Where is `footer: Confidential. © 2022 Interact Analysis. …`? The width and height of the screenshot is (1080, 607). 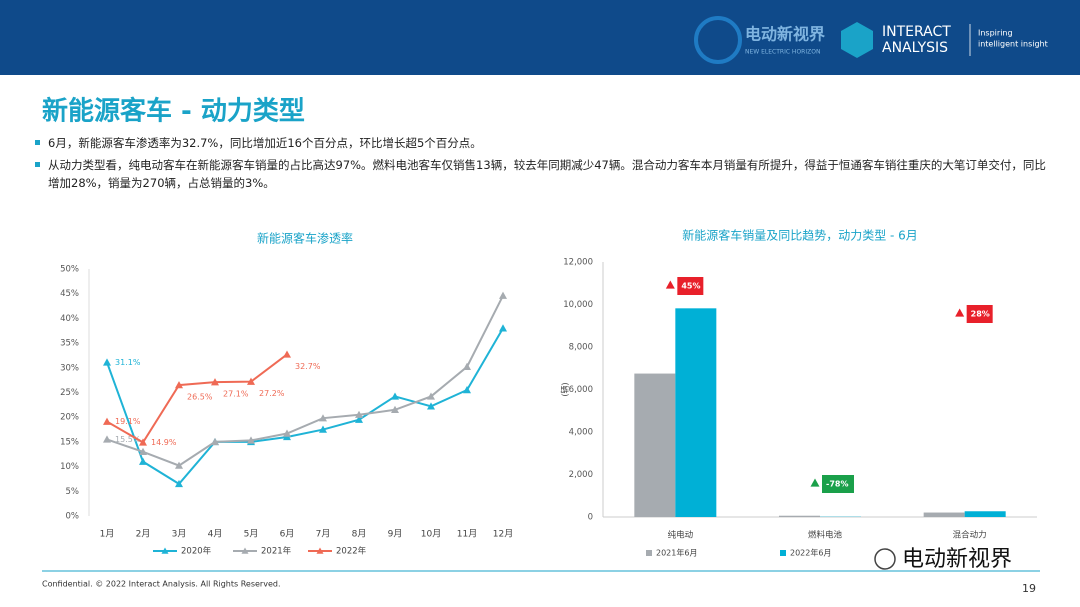
footer: Confidential. © 2022 Interact Analysis. … is located at coordinates (161, 584).